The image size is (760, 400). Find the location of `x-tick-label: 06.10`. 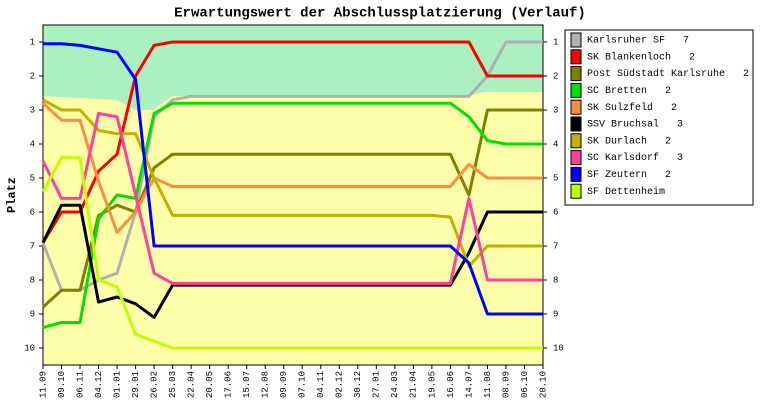

x-tick-label: 06.10 is located at coordinates (525, 384).